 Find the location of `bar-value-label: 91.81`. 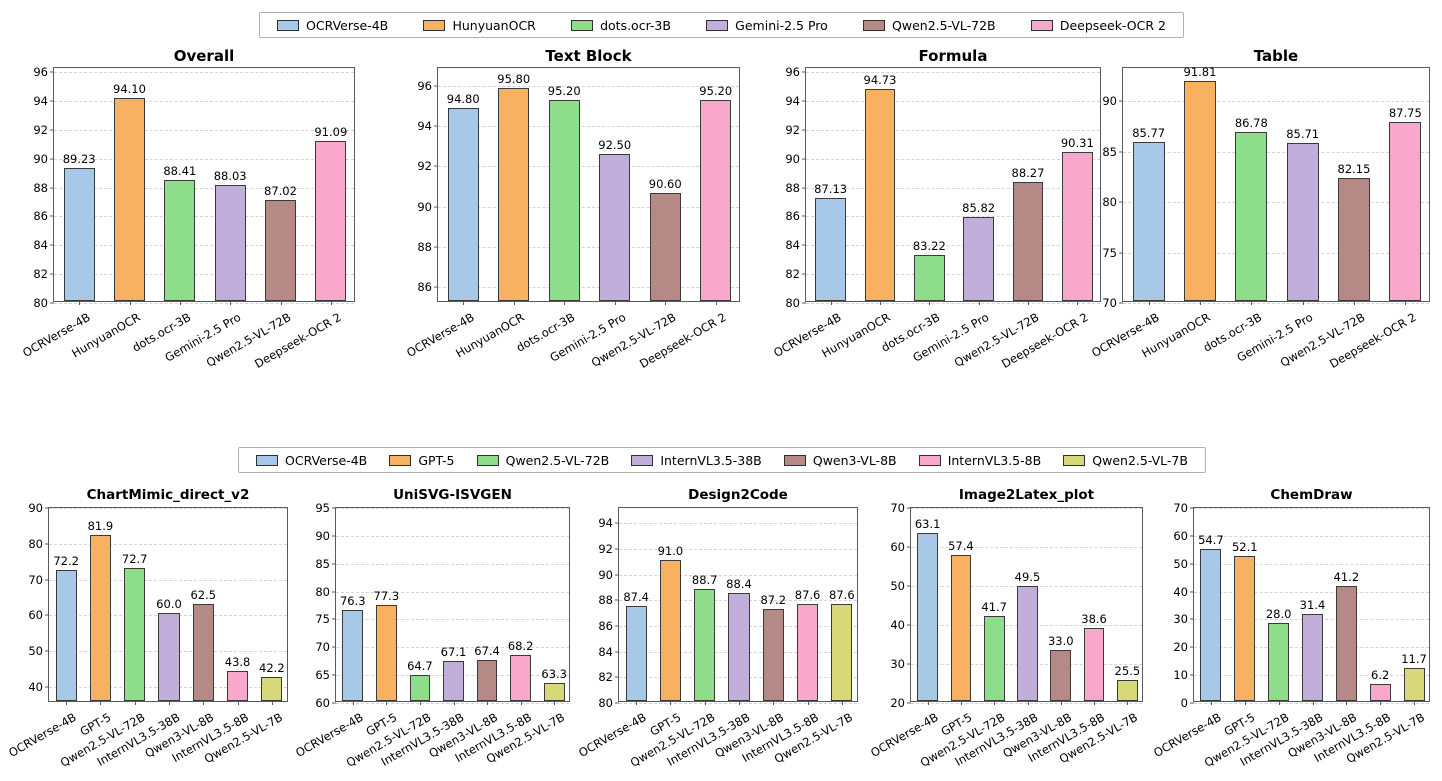

bar-value-label: 91.81 is located at coordinates (1200, 72).